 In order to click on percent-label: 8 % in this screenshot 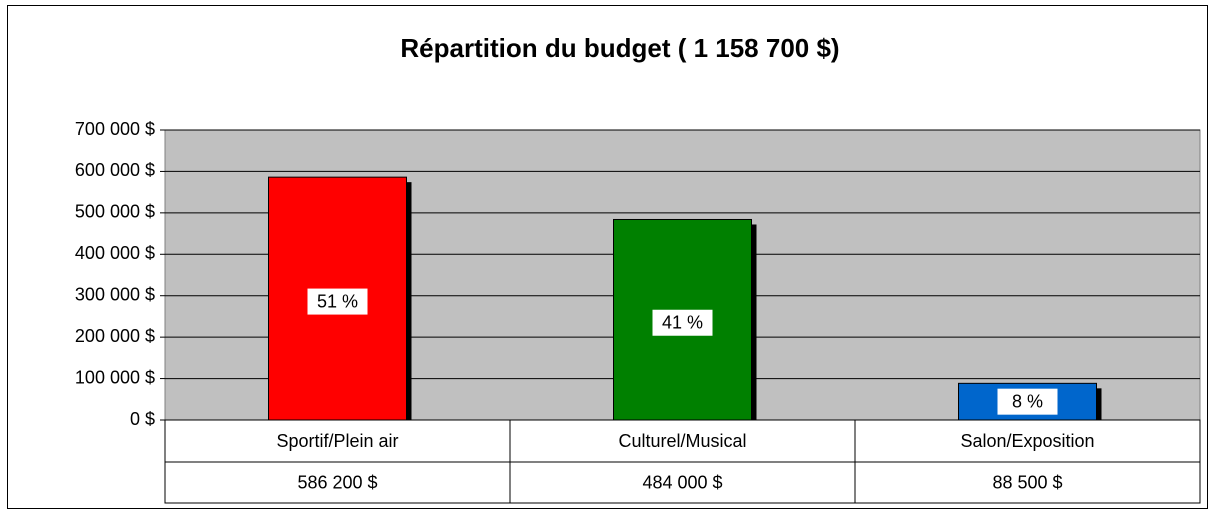, I will do `click(1027, 401)`.